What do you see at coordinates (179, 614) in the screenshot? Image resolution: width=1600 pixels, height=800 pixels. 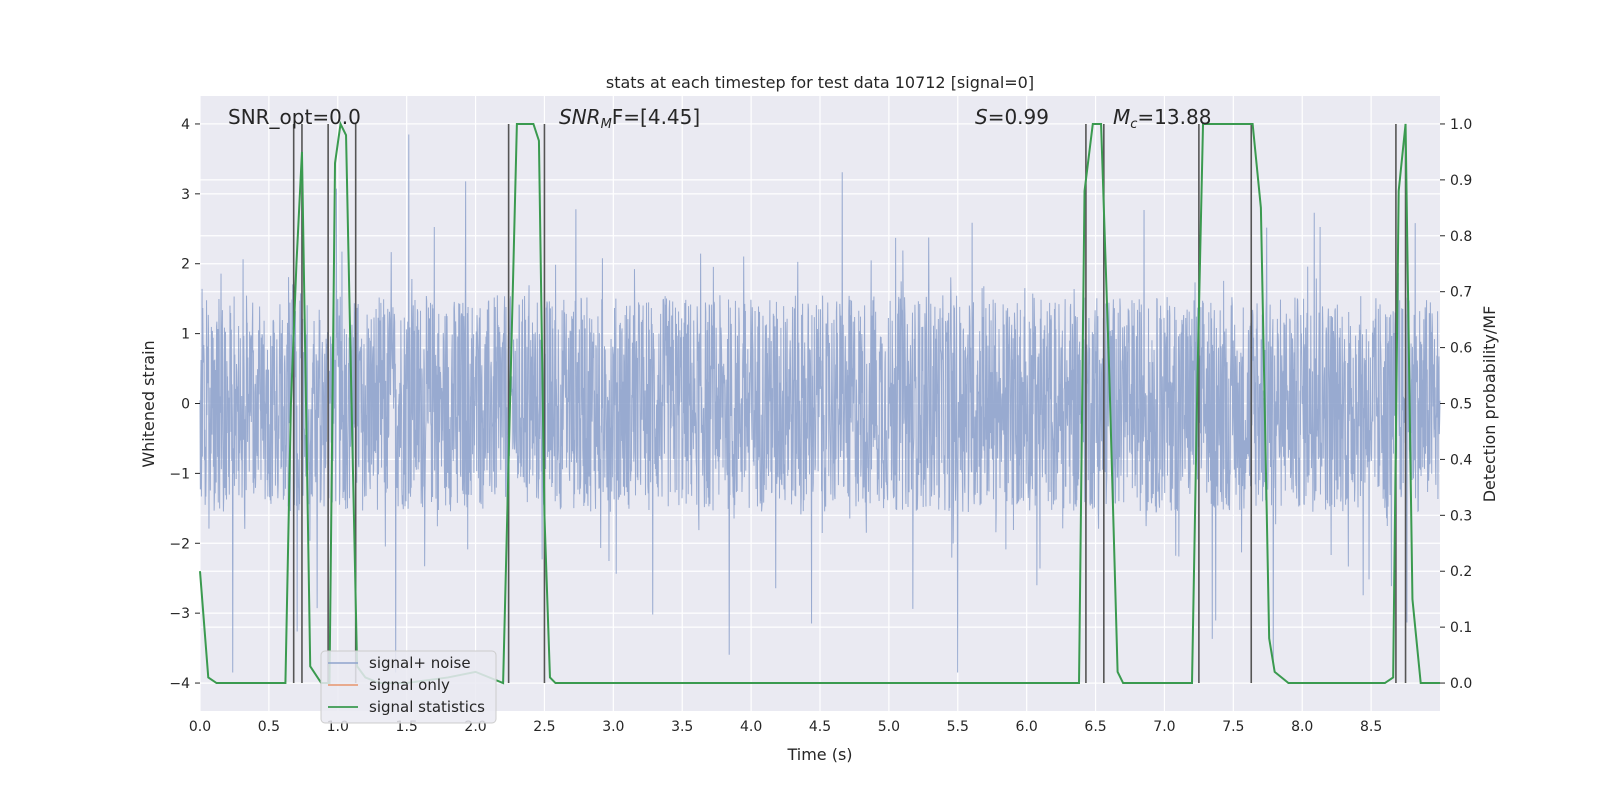 I see `y-tick-label: −3` at bounding box center [179, 614].